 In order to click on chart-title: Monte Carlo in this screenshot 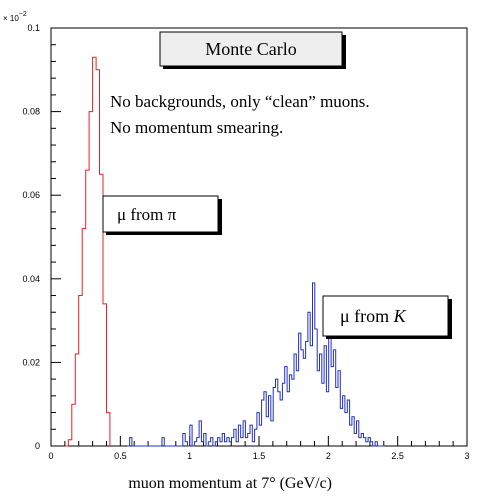, I will do `click(251, 49)`.